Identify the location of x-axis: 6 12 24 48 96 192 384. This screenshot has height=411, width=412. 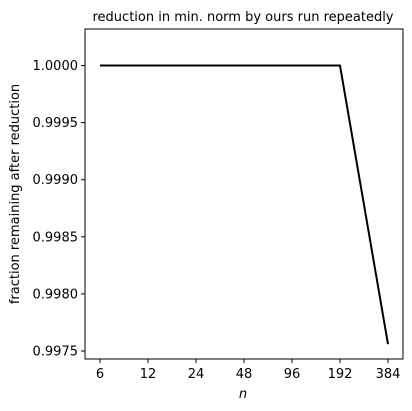
(248, 370).